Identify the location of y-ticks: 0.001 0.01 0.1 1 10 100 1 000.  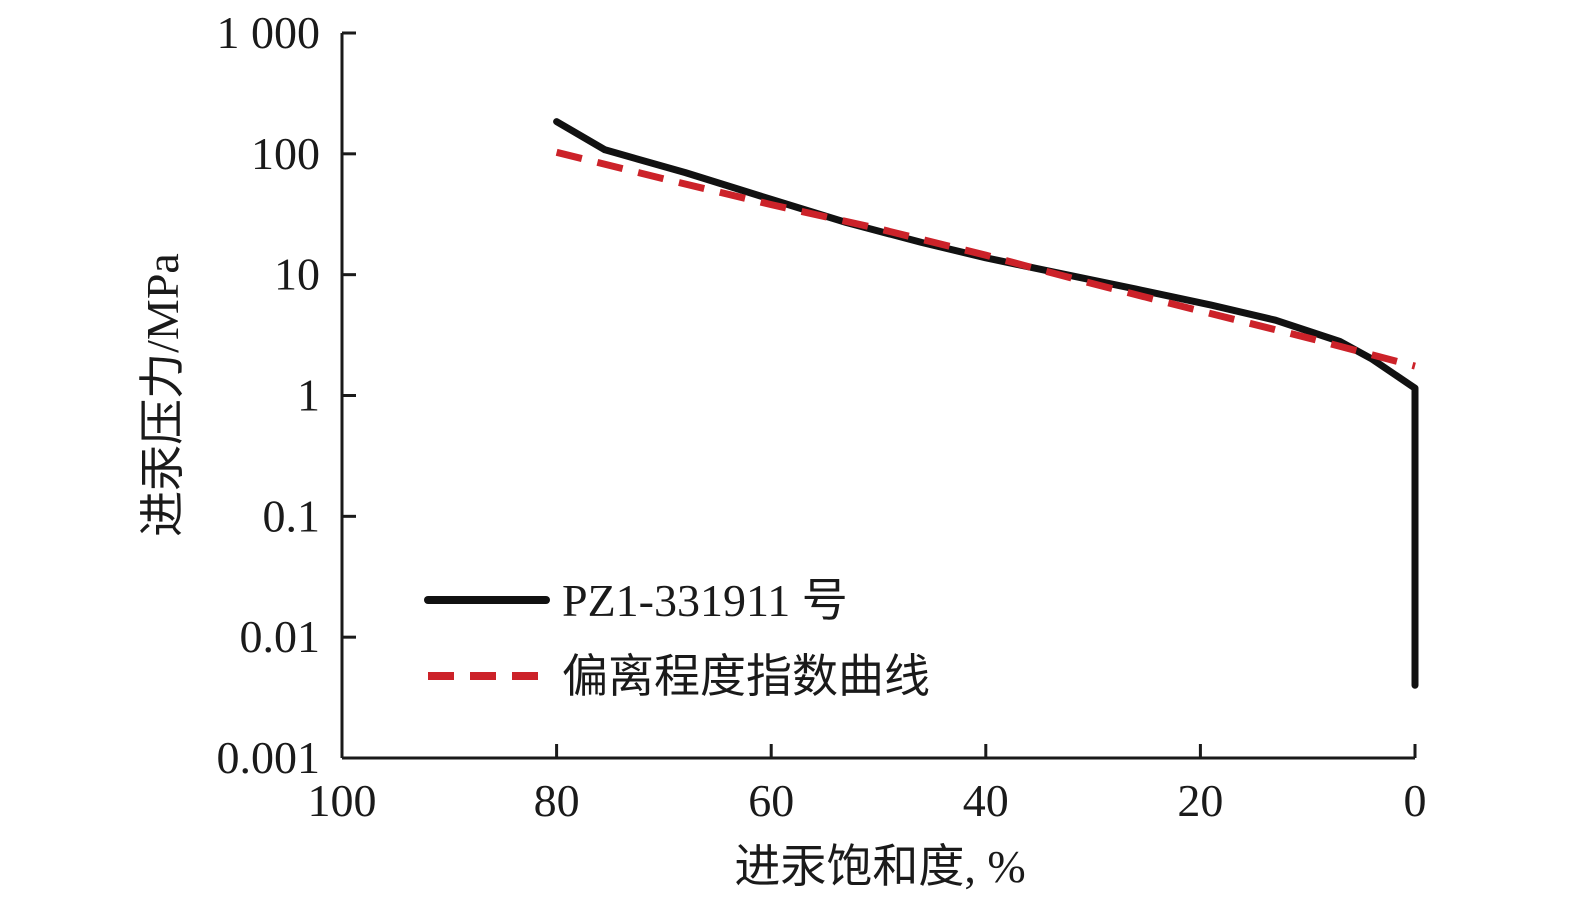
(286, 395).